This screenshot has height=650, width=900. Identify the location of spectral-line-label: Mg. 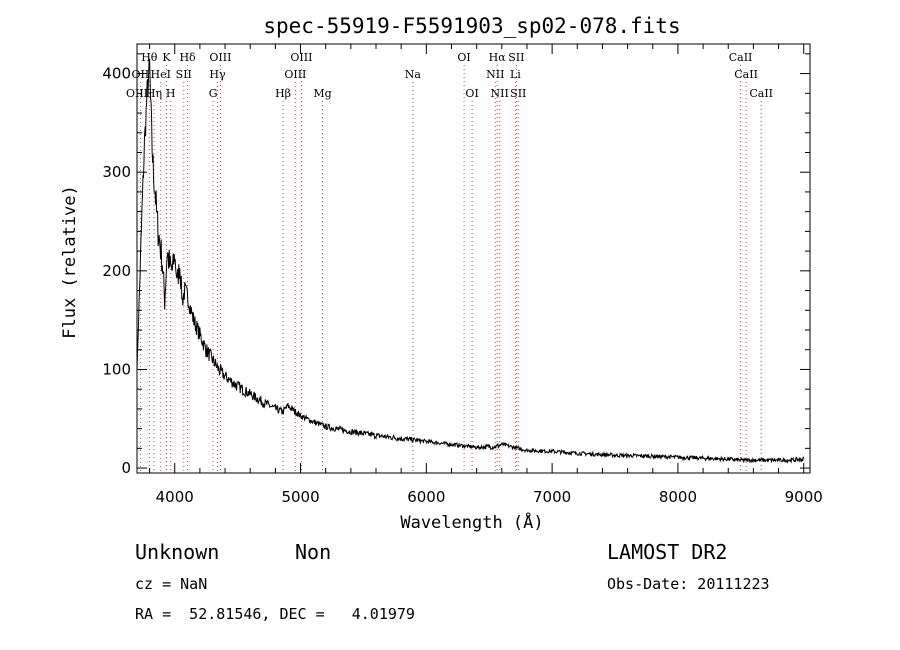
(322, 93).